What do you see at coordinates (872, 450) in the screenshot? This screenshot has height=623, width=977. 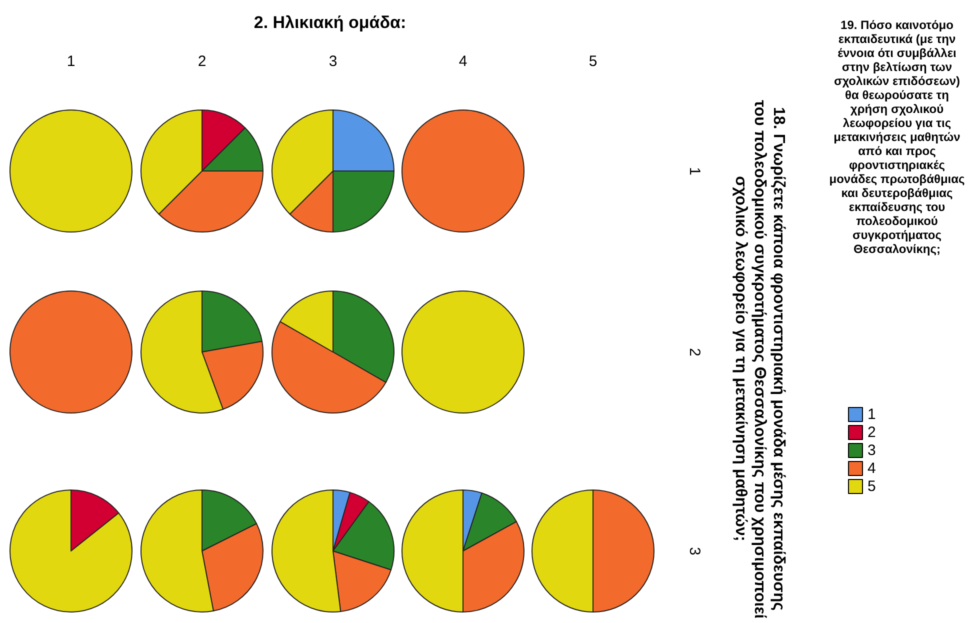 I see `legend-label: 3` at bounding box center [872, 450].